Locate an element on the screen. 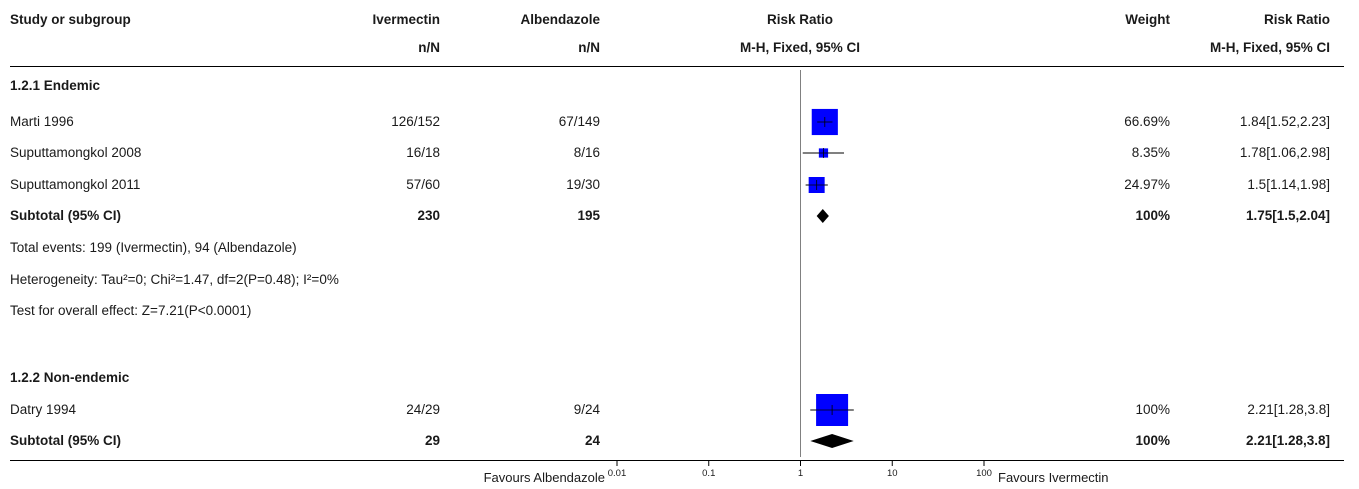  study-name: Datry 1994 is located at coordinates (43, 409).